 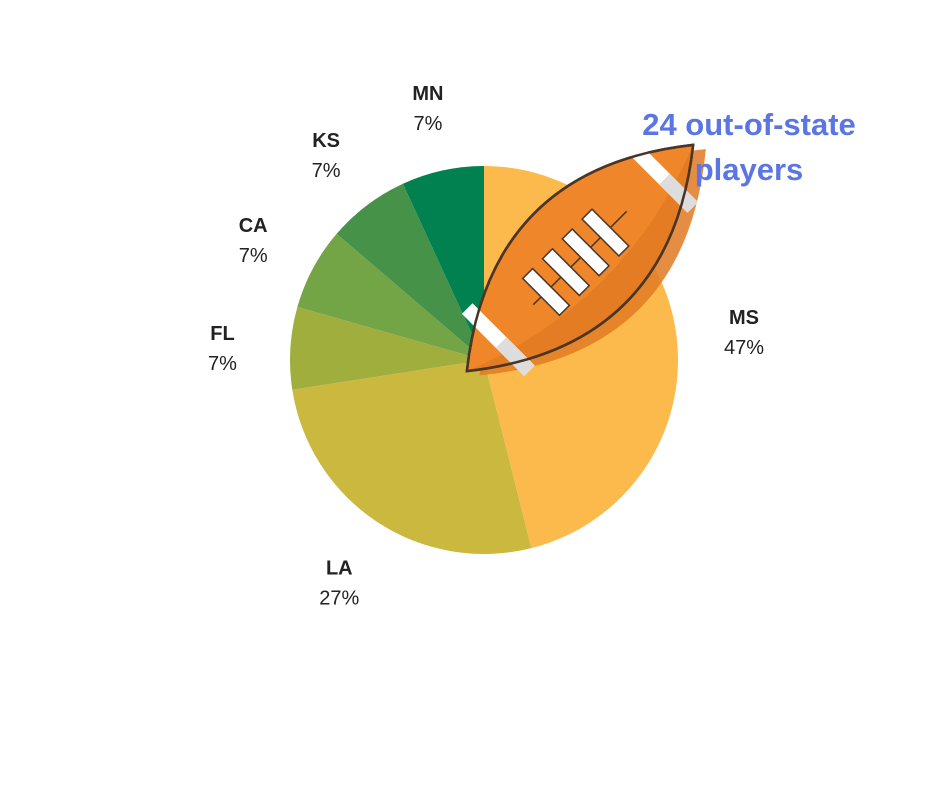 I want to click on slice-value-ca: 7%, so click(x=253, y=256).